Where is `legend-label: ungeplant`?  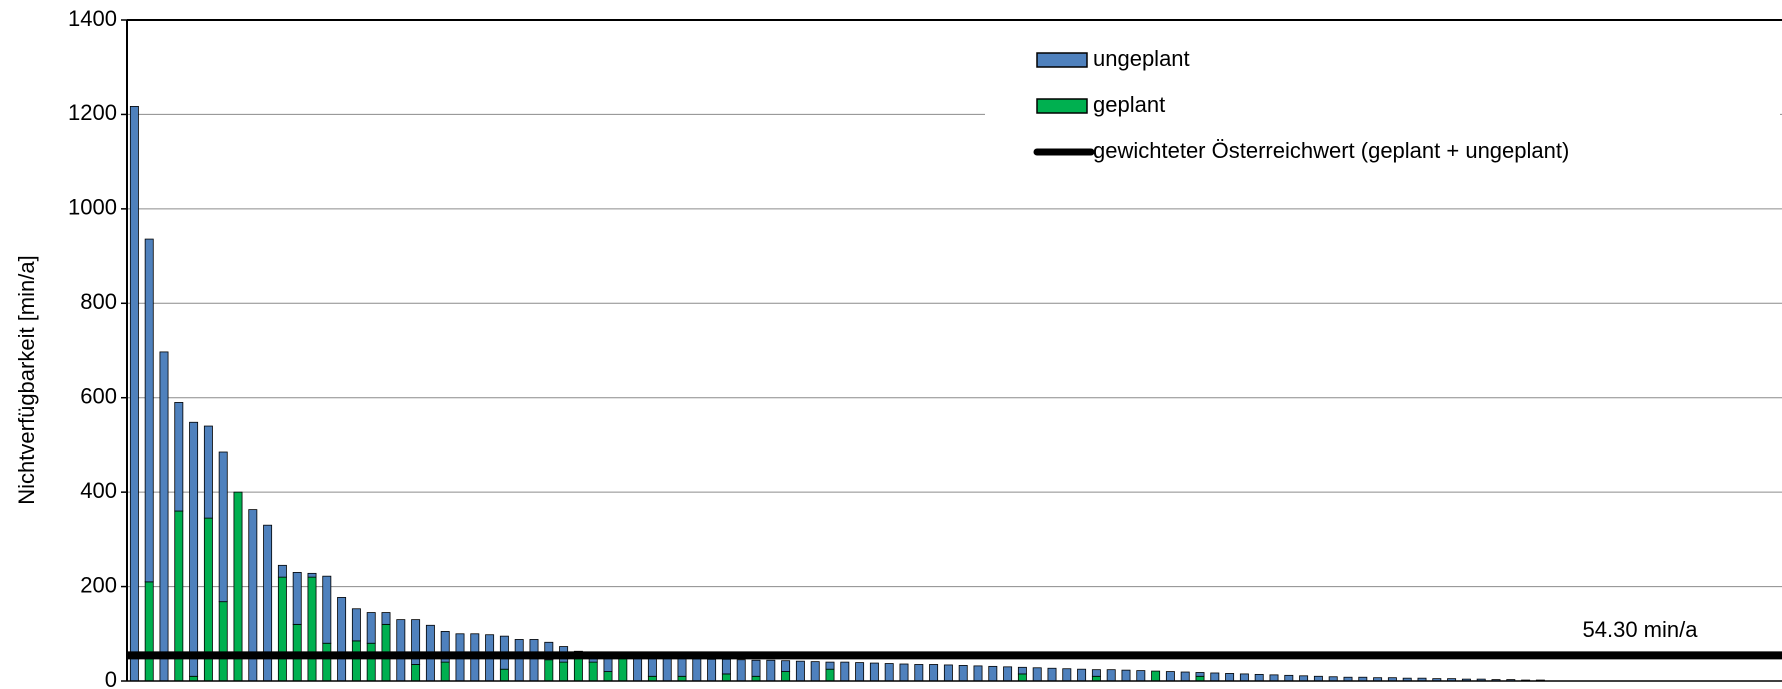 legend-label: ungeplant is located at coordinates (1141, 58).